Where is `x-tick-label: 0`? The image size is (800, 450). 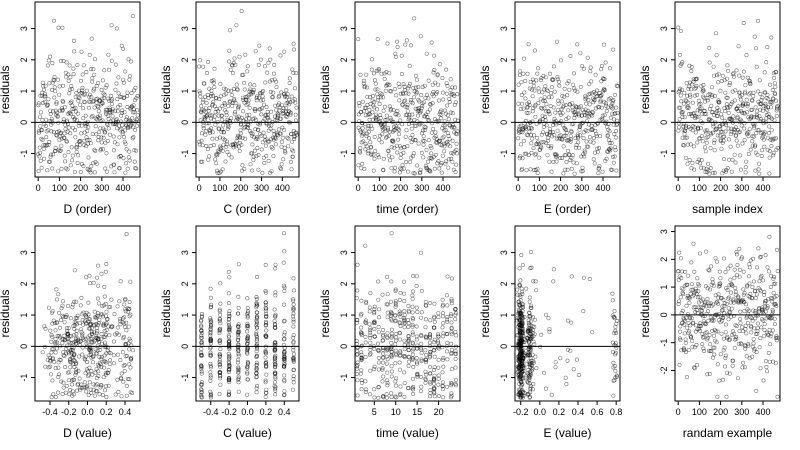 x-tick-label: 0 is located at coordinates (38, 188).